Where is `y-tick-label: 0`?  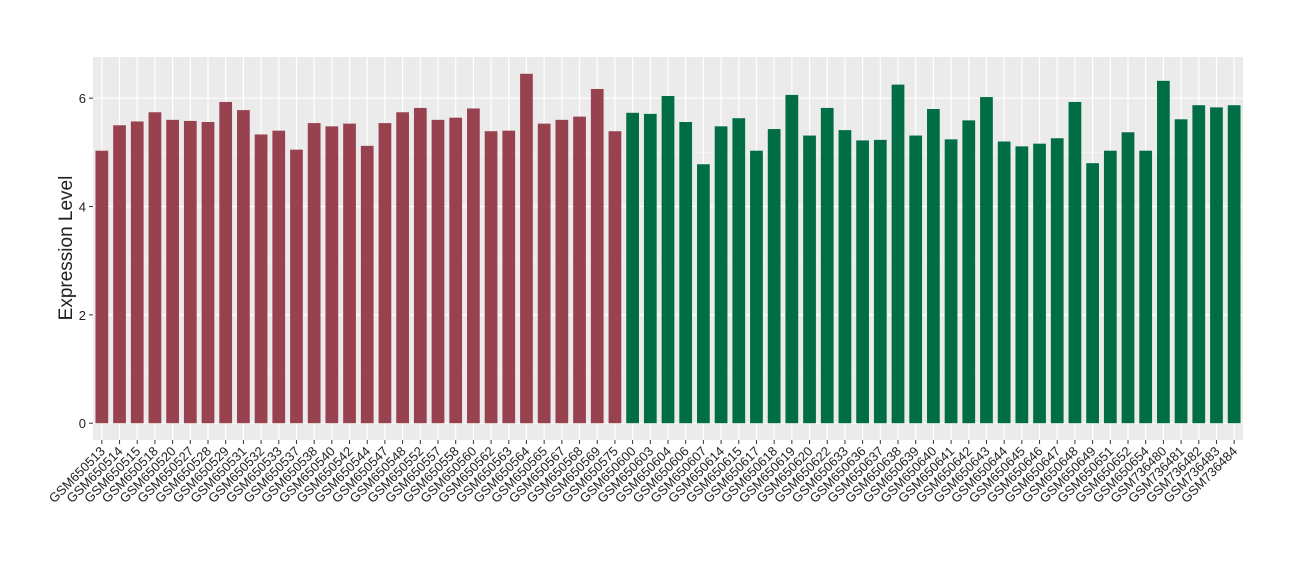 y-tick-label: 0 is located at coordinates (82, 423).